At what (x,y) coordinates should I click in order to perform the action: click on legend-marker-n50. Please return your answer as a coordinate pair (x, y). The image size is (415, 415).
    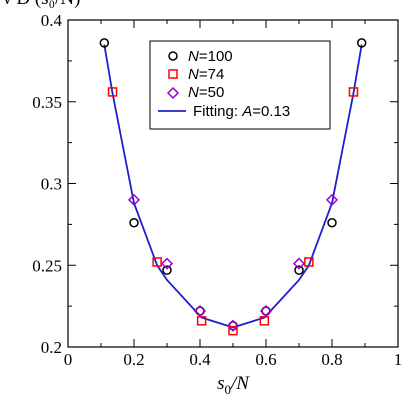
    Looking at the image, I should click on (173, 93).